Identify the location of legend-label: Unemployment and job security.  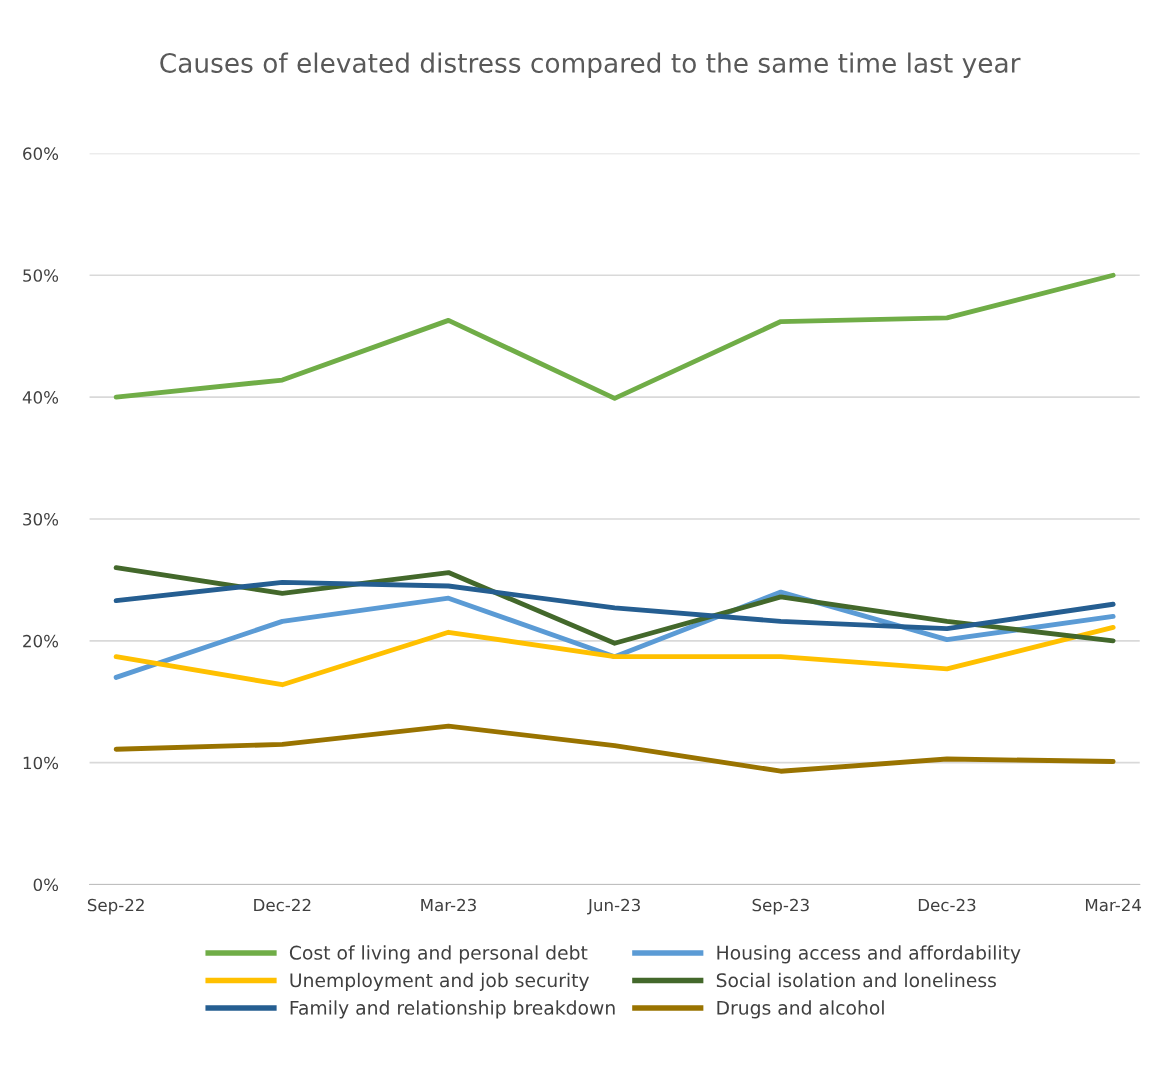
(440, 981).